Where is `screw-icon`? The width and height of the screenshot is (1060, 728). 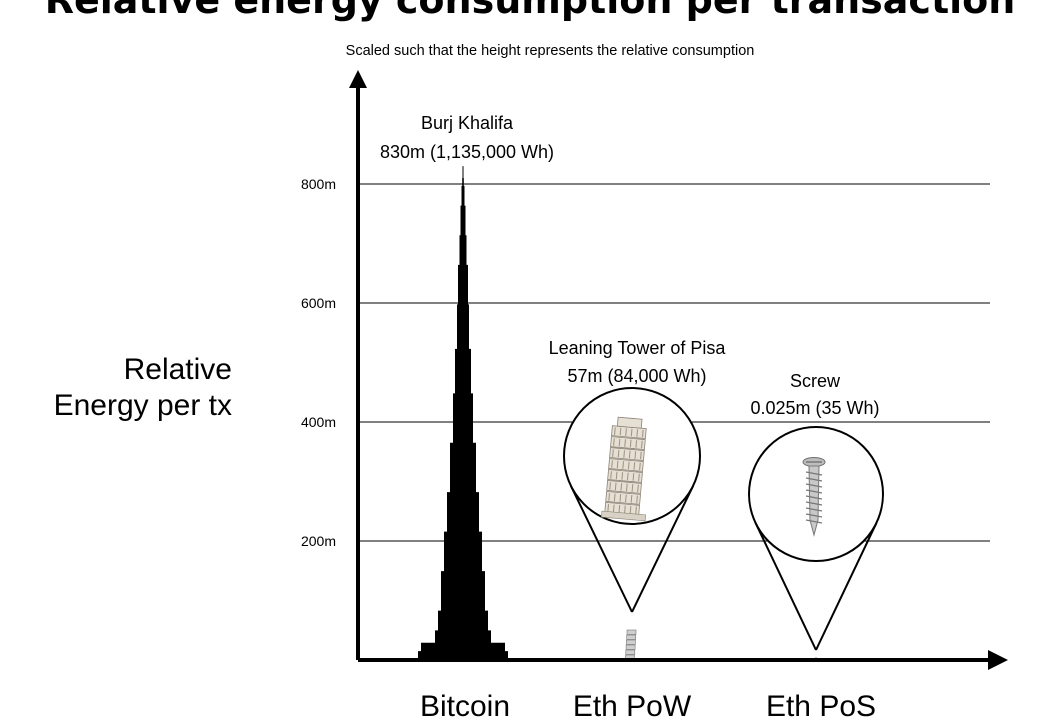 screw-icon is located at coordinates (814, 497).